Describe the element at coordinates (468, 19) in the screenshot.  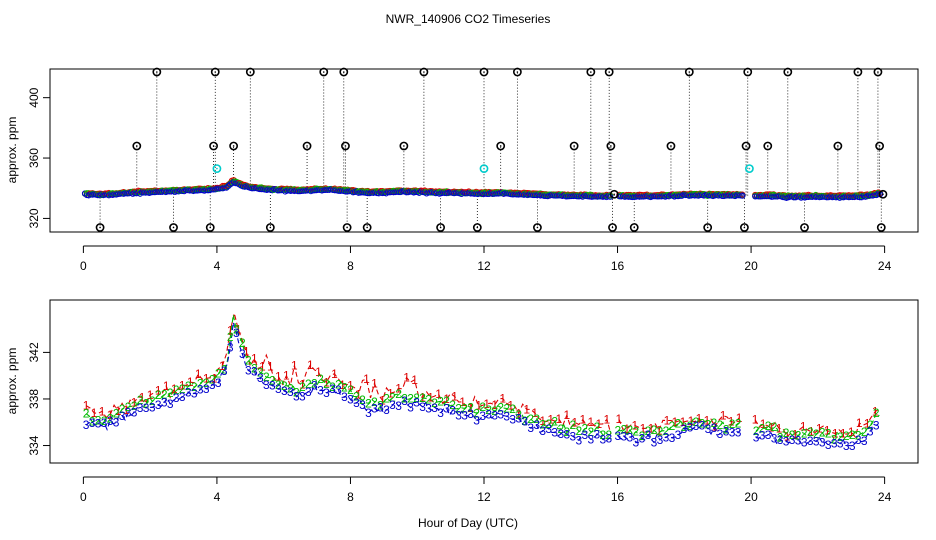
I see `chart-title: NWR_140906 CO2 Timeseries` at that location.